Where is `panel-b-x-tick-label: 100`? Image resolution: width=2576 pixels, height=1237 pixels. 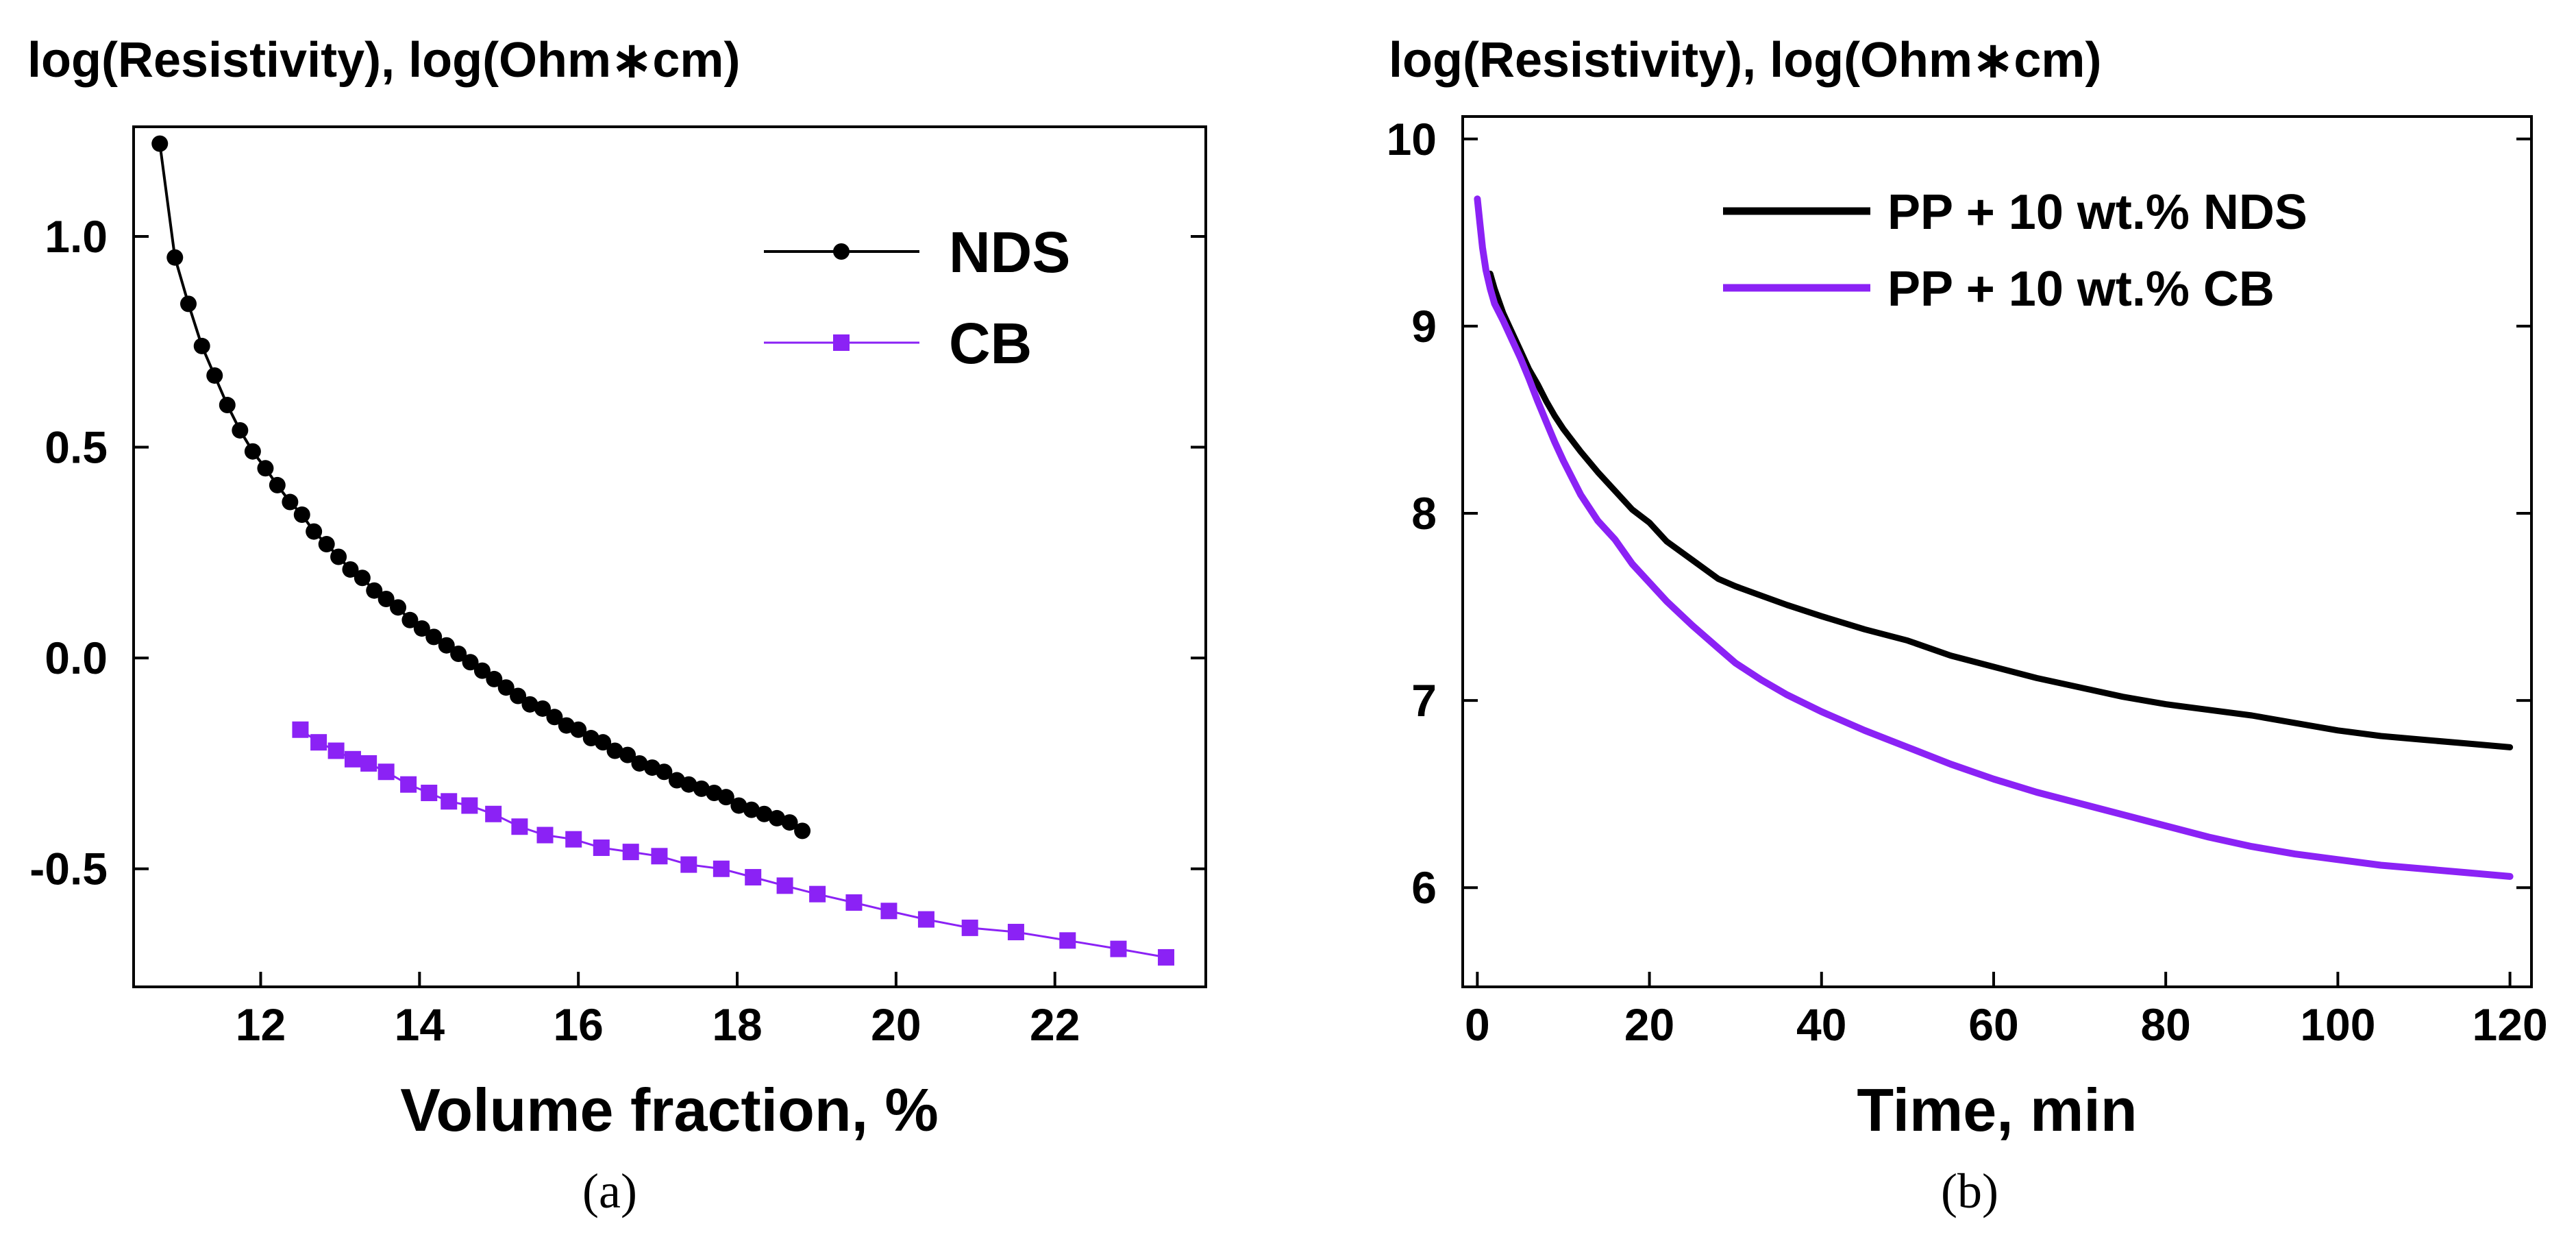
panel-b-x-tick-label: 100 is located at coordinates (2337, 1024).